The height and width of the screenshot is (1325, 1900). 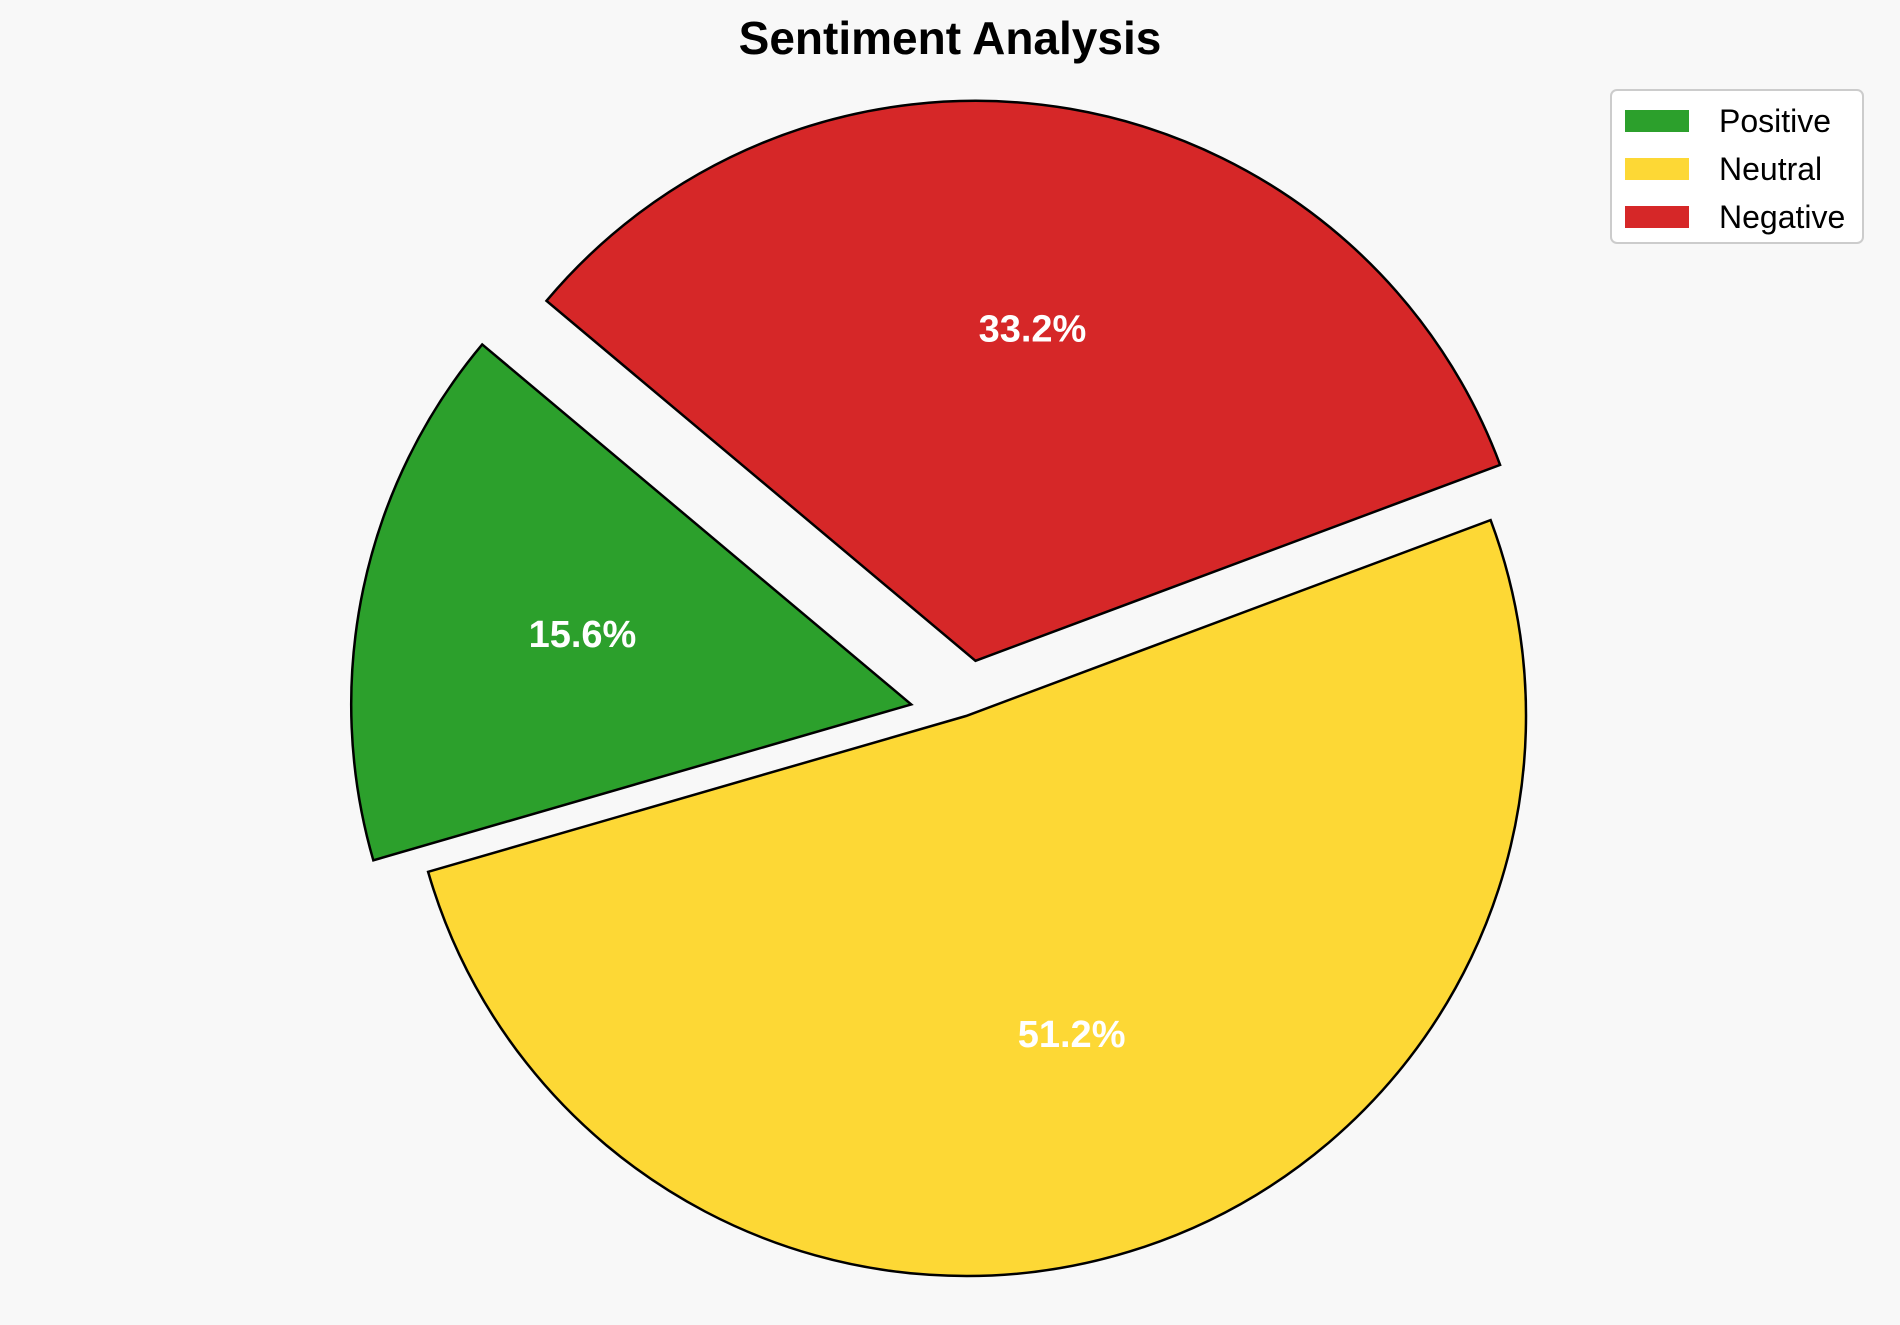 I want to click on chart-title: Sentiment Analysis, so click(x=950, y=38).